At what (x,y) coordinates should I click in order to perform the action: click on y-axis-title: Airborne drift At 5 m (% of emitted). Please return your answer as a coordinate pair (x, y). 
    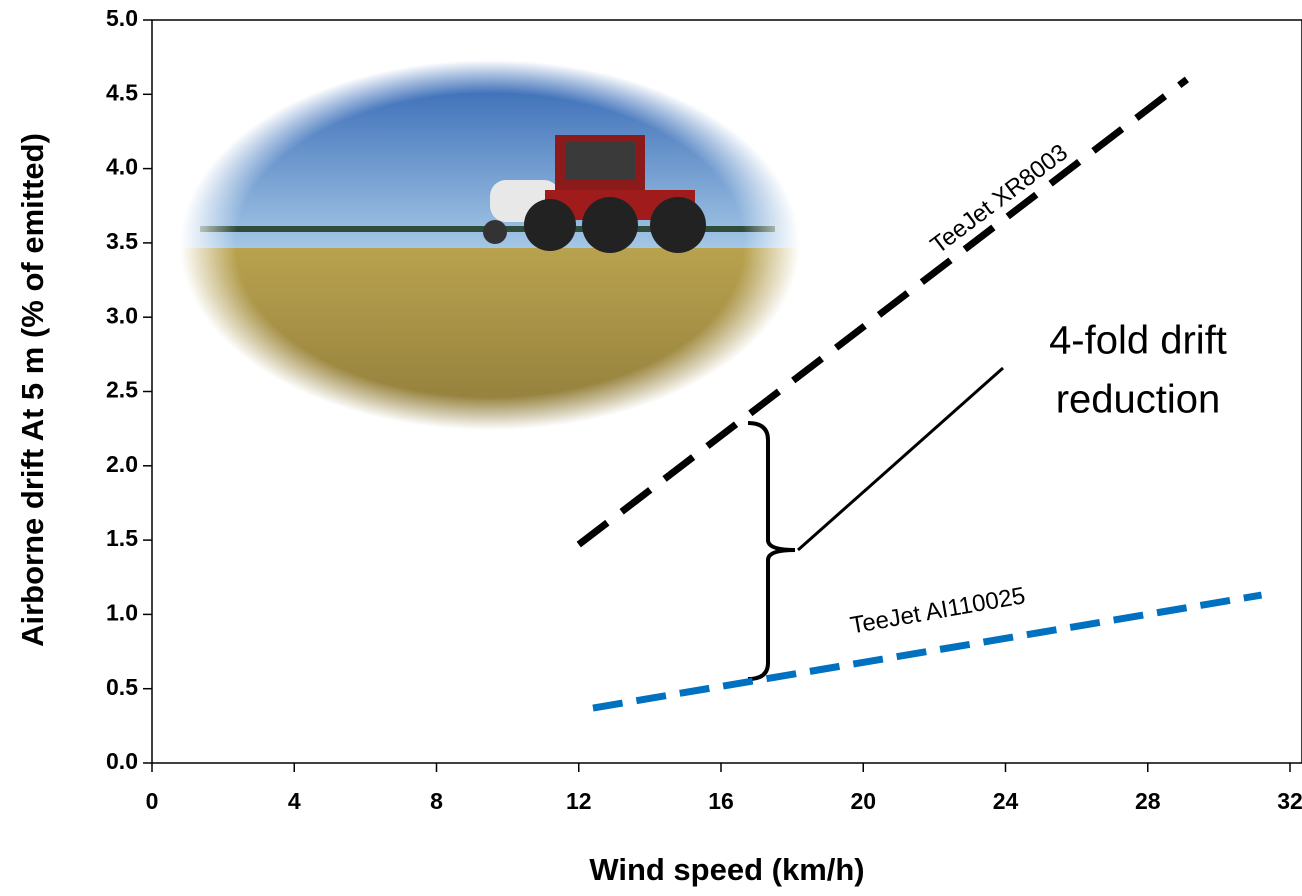
    Looking at the image, I should click on (32, 390).